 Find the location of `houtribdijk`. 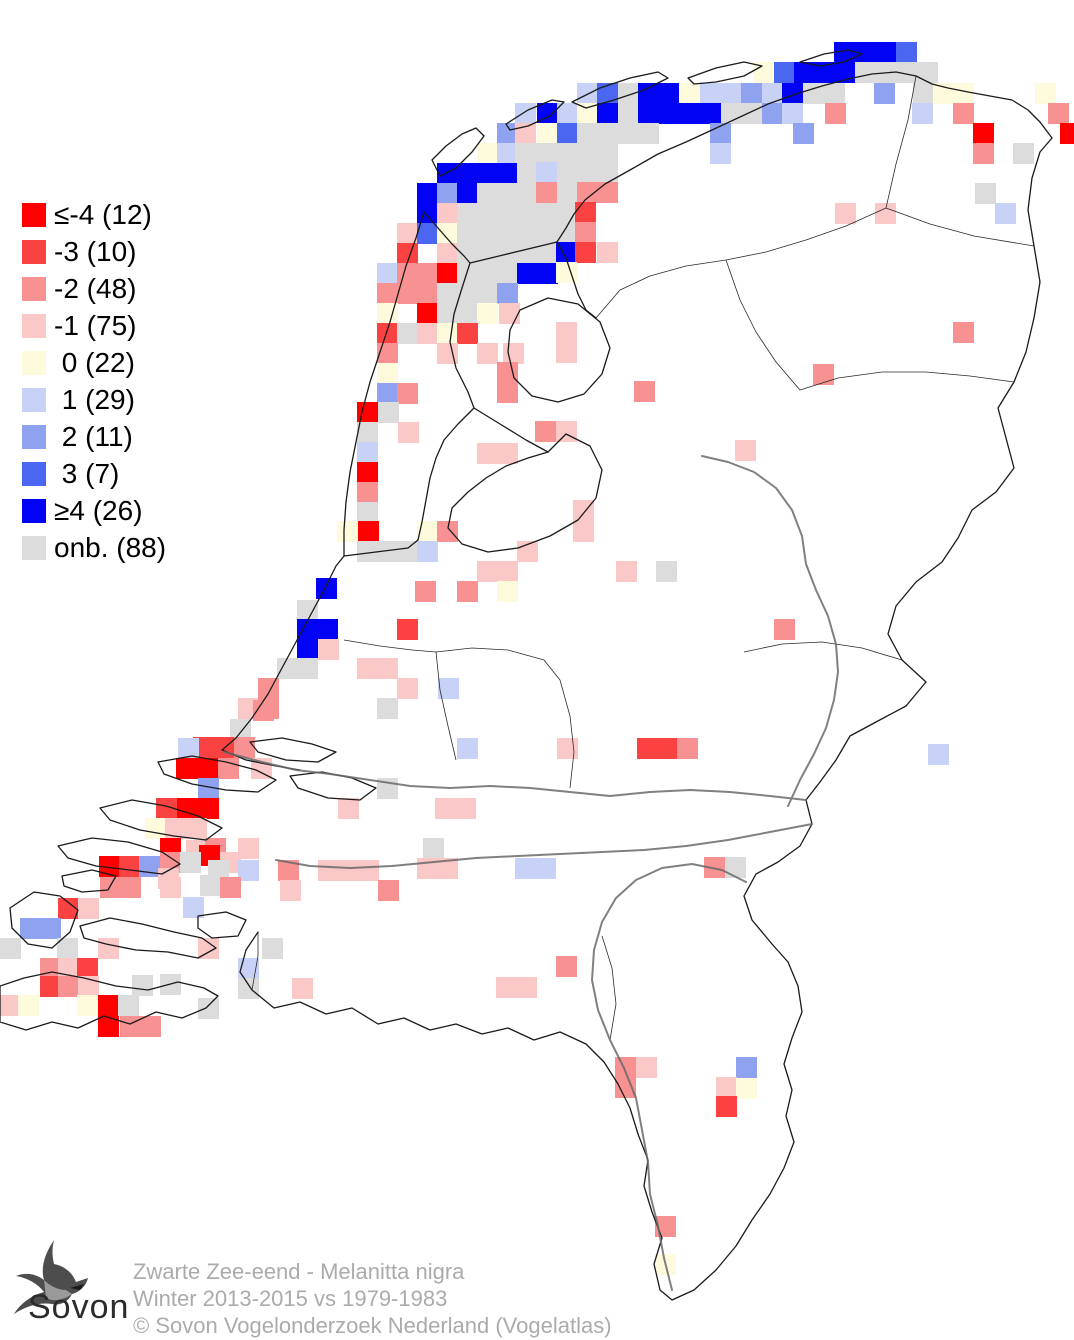

houtribdijk is located at coordinates (511, 430).